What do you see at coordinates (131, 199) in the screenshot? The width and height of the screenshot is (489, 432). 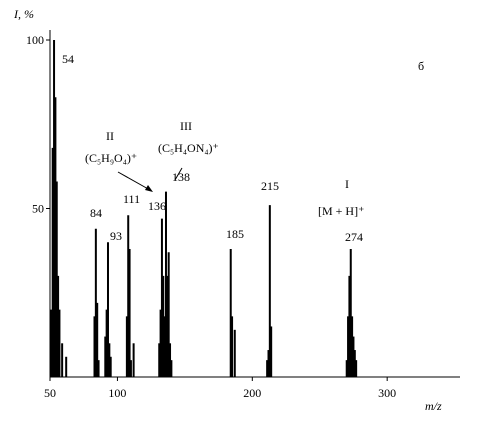 I see `peak-label: 111` at bounding box center [131, 199].